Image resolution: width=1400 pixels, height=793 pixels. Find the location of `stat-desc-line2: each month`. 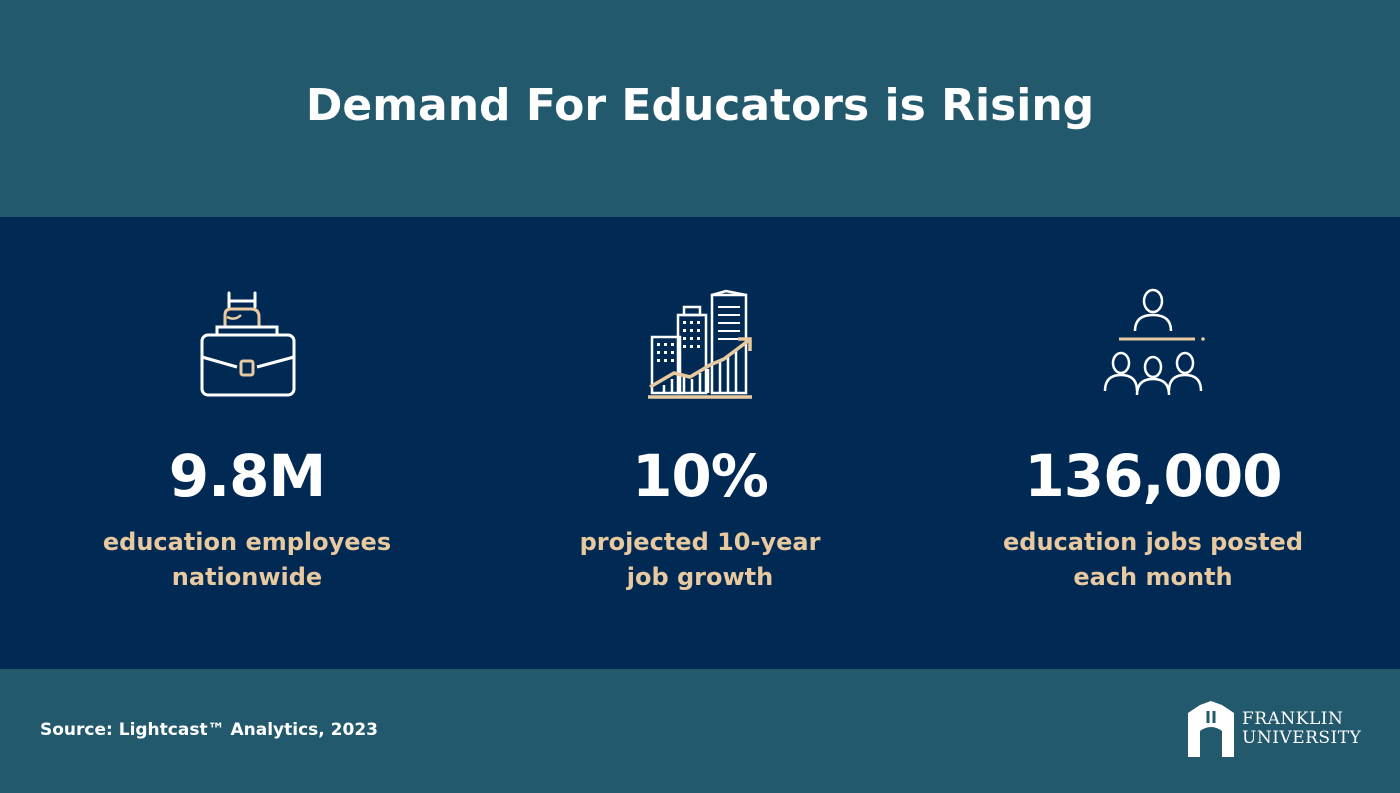

stat-desc-line2: each month is located at coordinates (1153, 577).